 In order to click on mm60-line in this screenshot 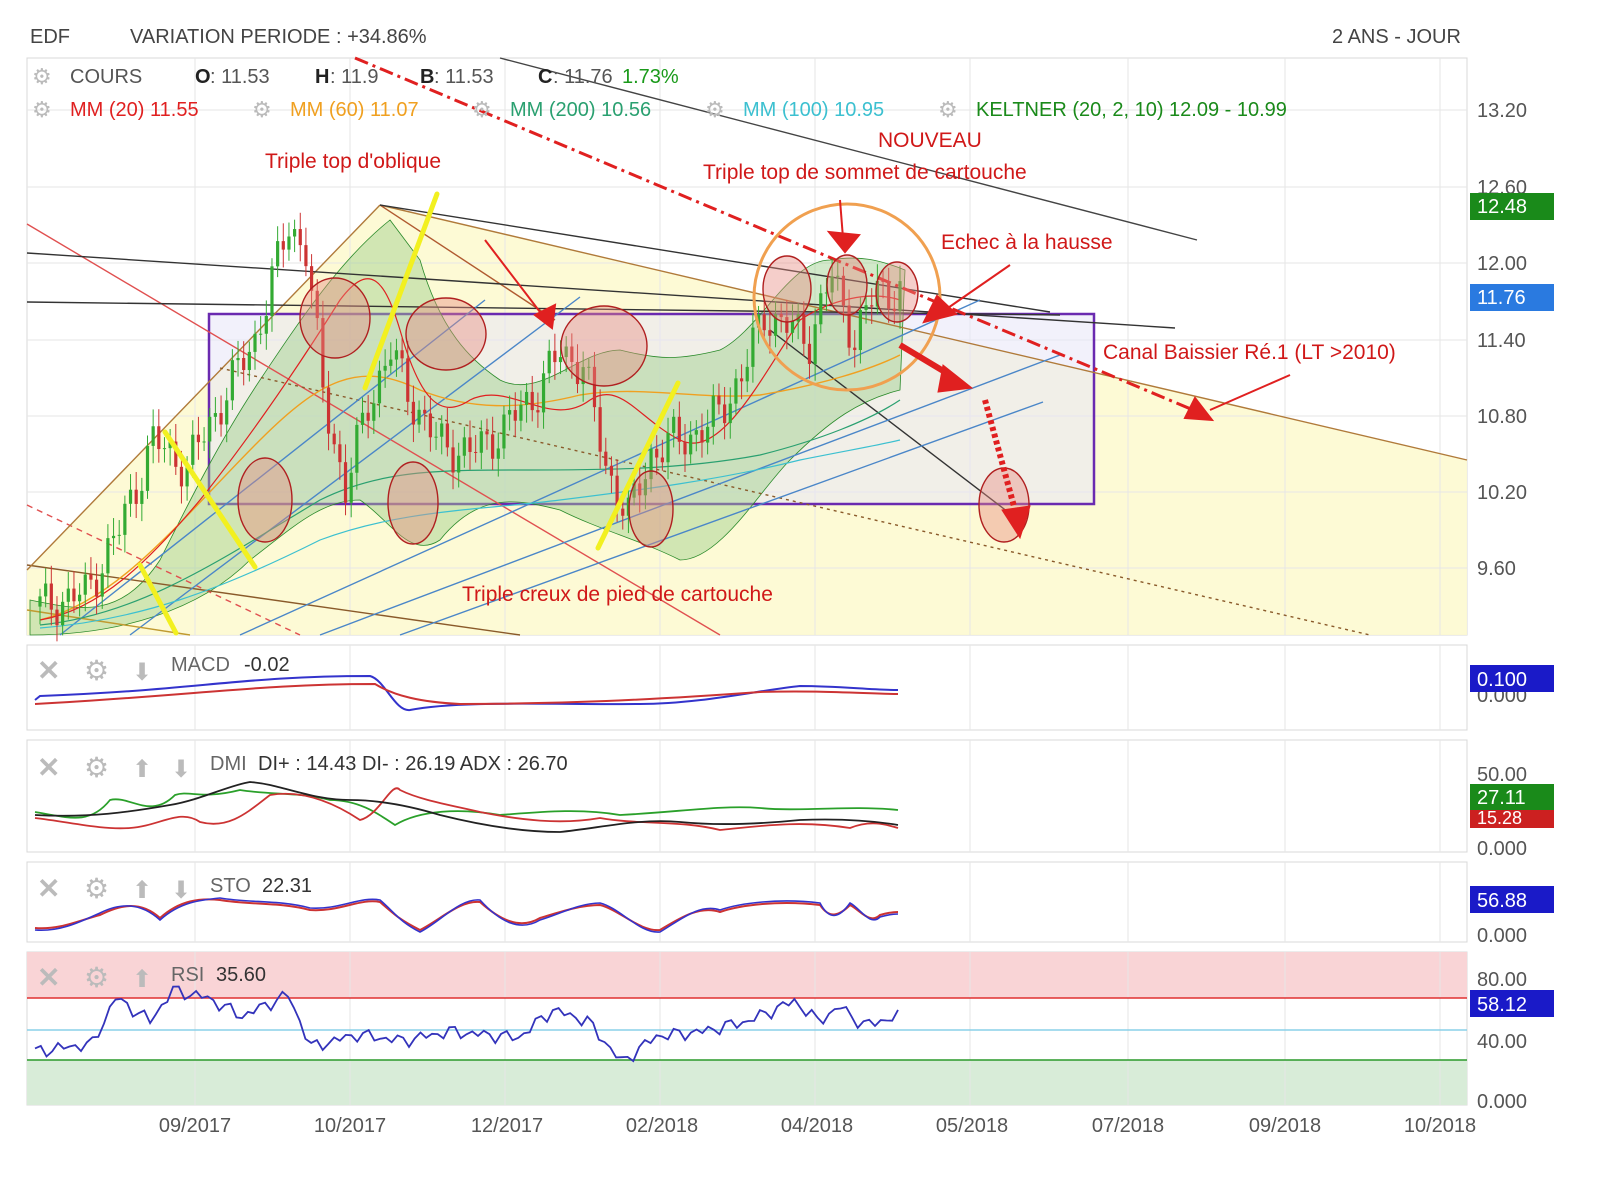, I will do `click(470, 487)`.